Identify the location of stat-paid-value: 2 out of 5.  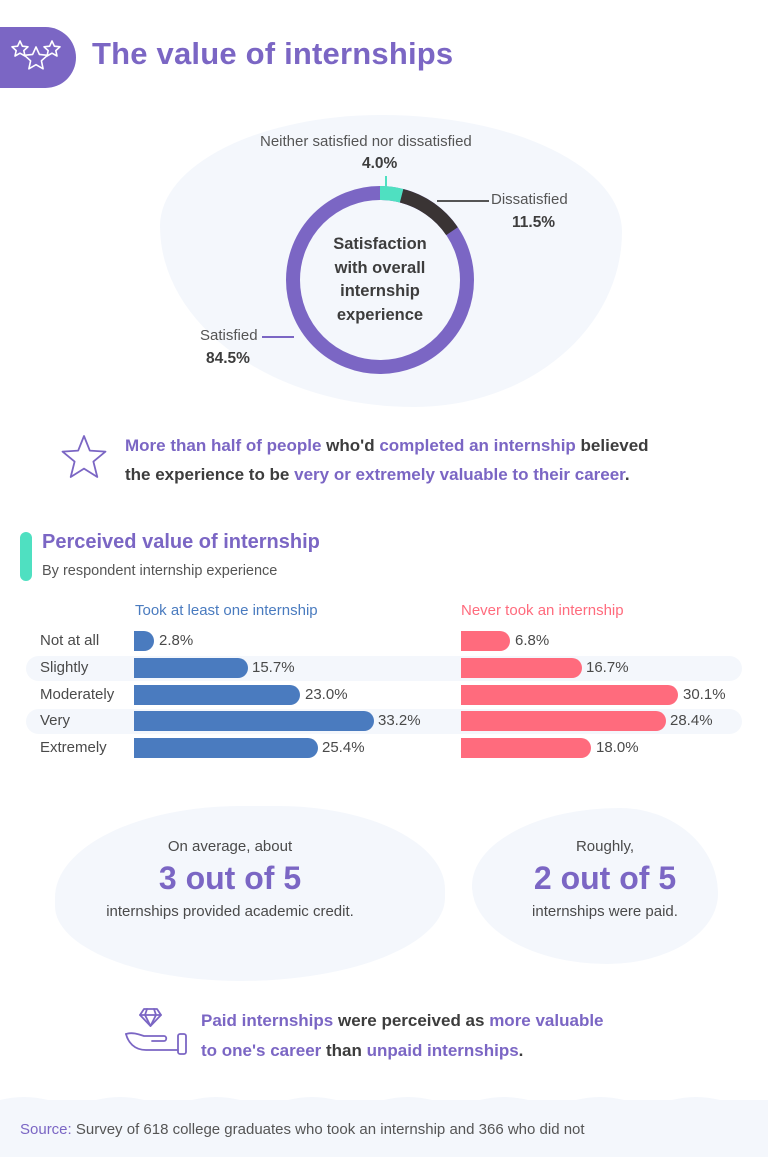
(605, 878).